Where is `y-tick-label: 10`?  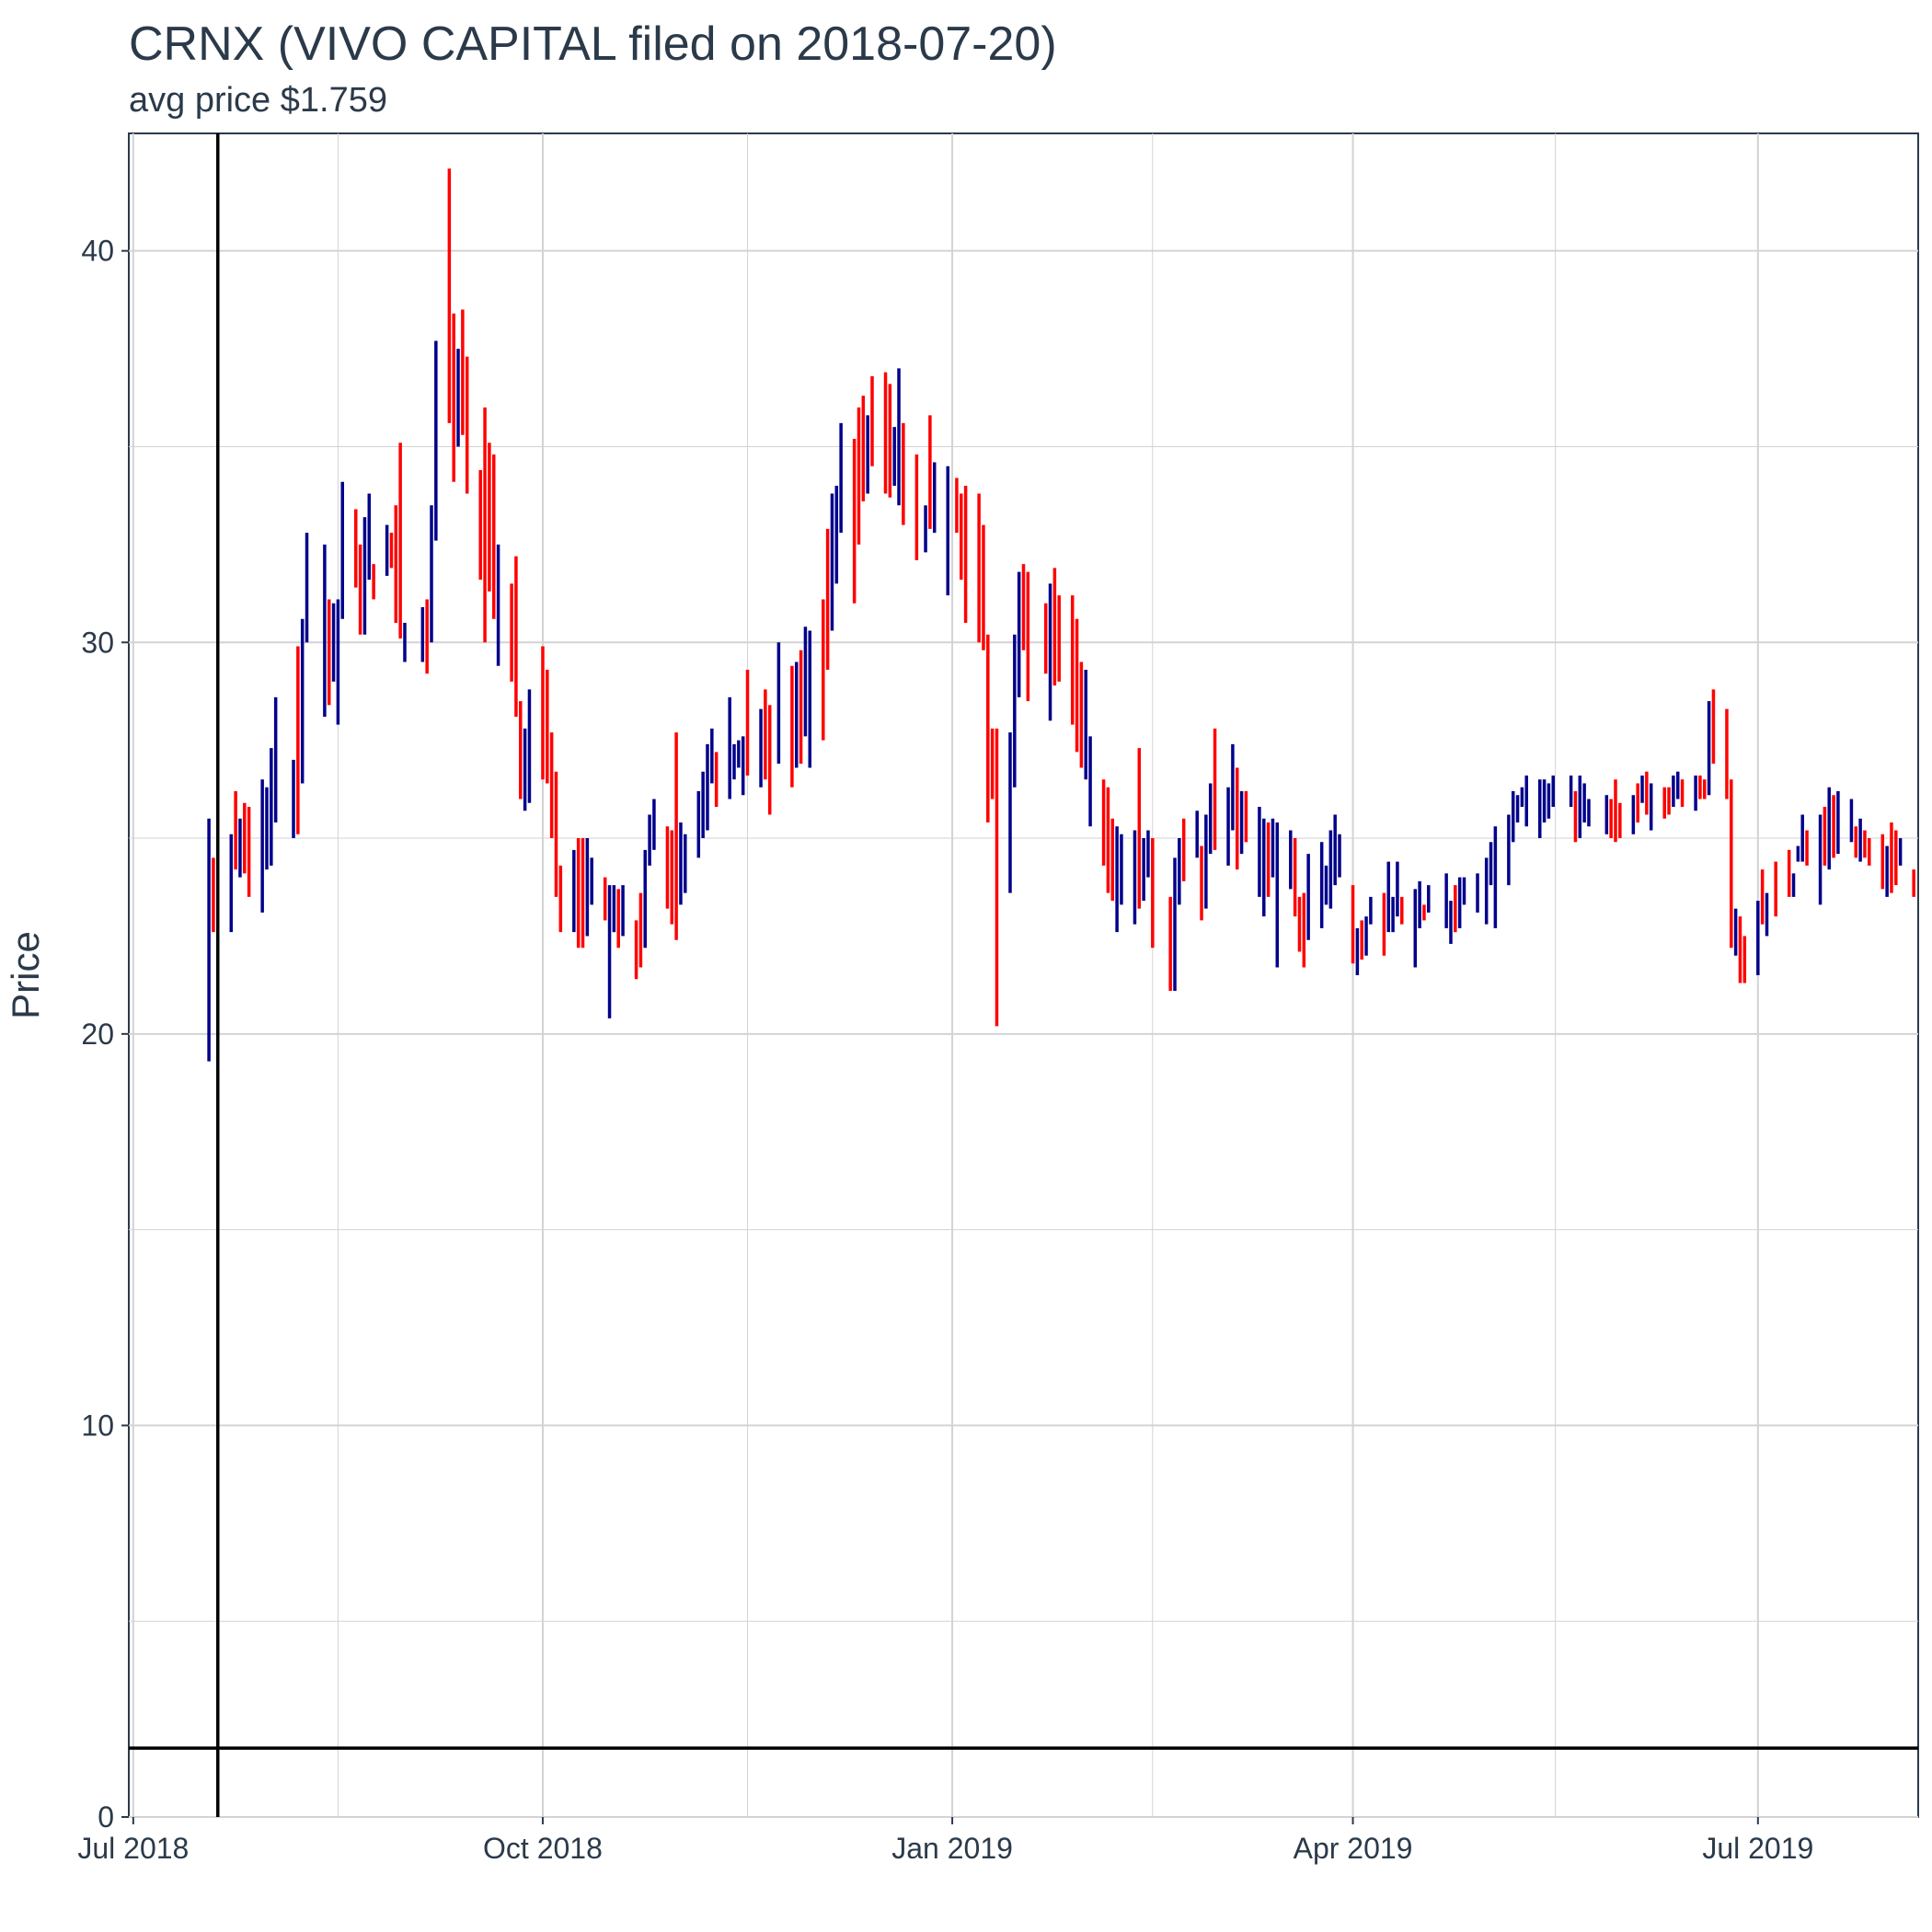
y-tick-label: 10 is located at coordinates (97, 1425).